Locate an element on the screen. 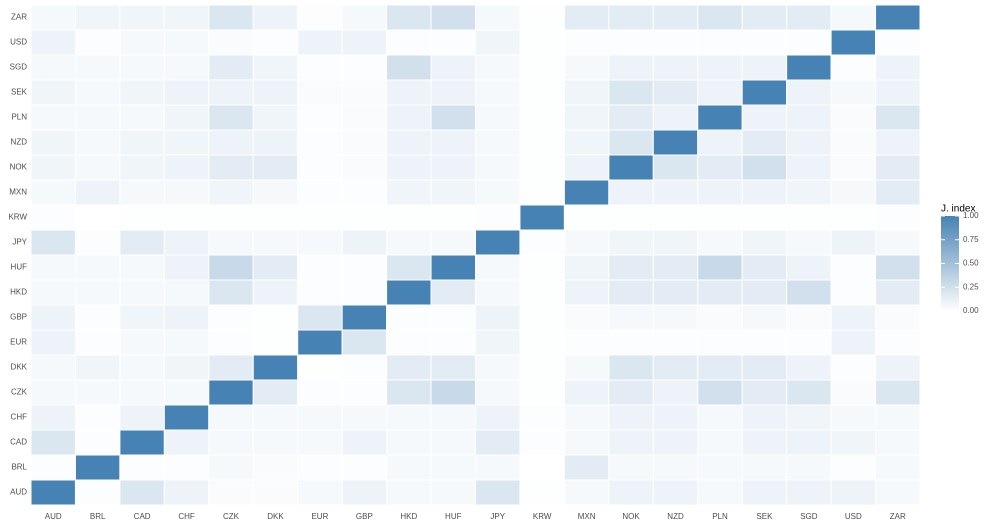 This screenshot has width=984, height=525. x-tick-label: NZD is located at coordinates (675, 516).